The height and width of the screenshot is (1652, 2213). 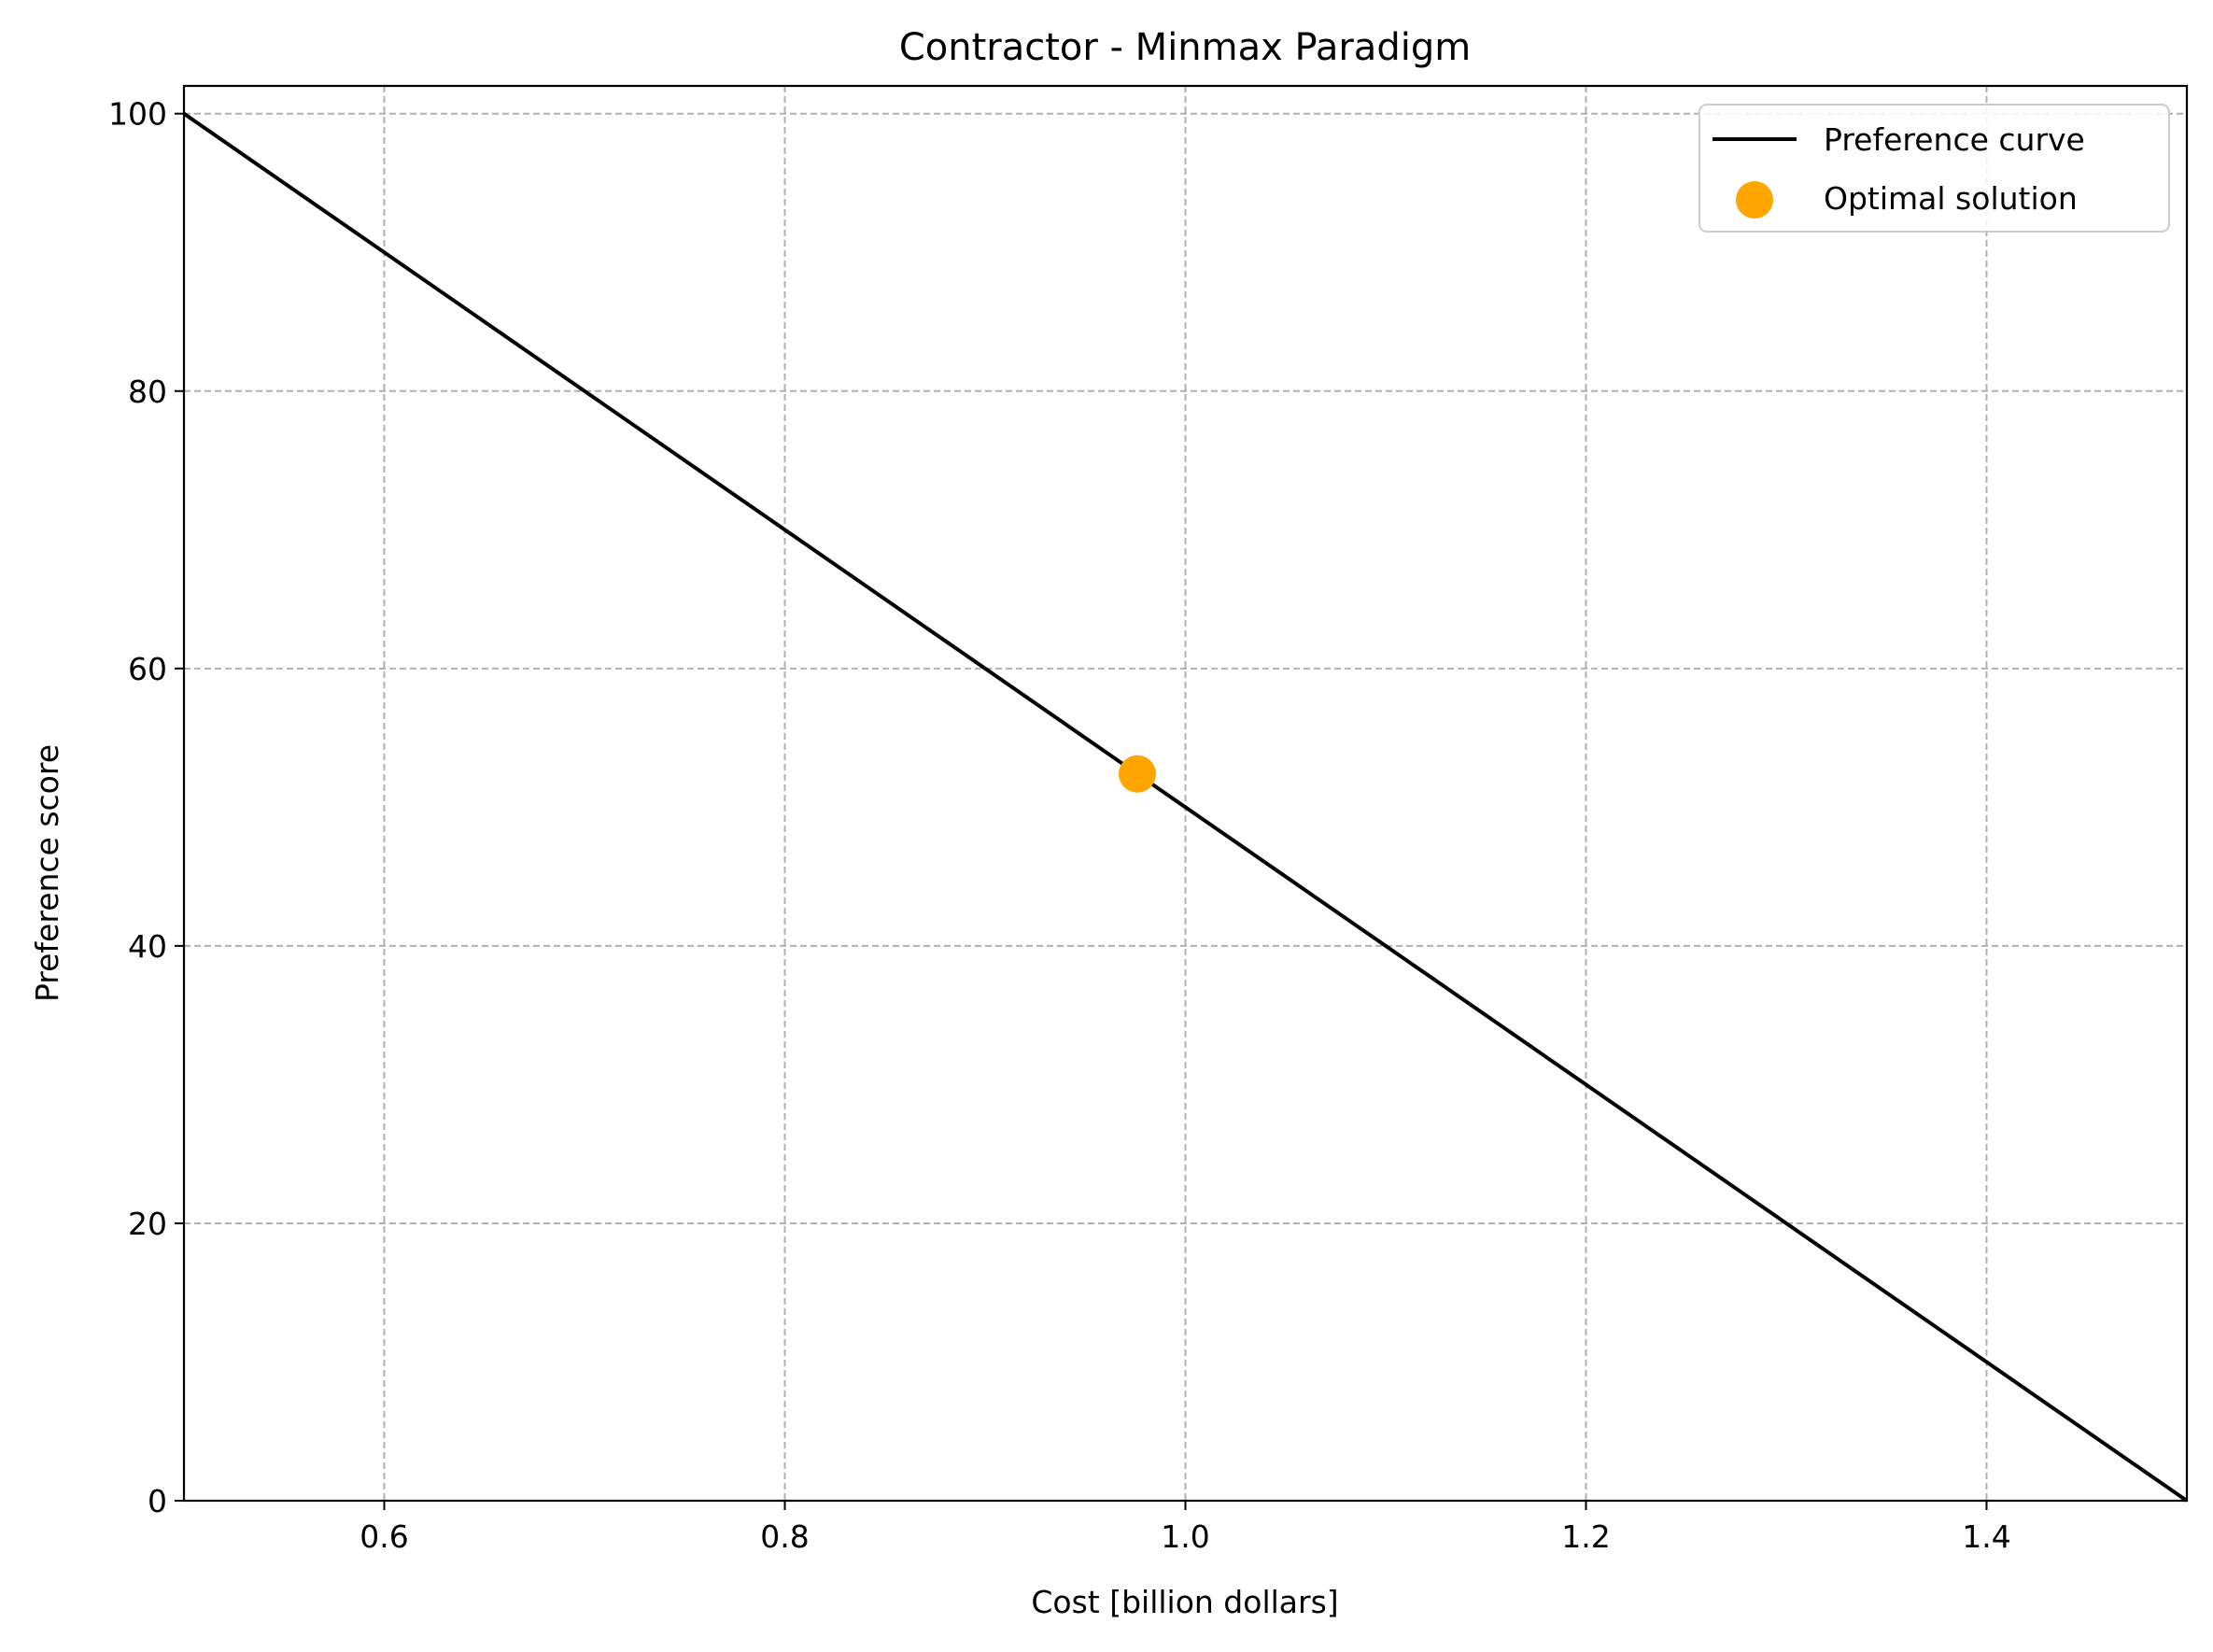 I want to click on legend-box, so click(x=1935, y=168).